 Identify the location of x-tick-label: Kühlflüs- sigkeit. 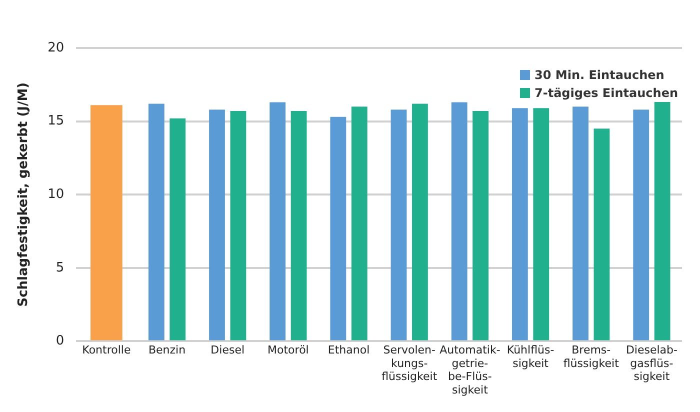
(530, 357).